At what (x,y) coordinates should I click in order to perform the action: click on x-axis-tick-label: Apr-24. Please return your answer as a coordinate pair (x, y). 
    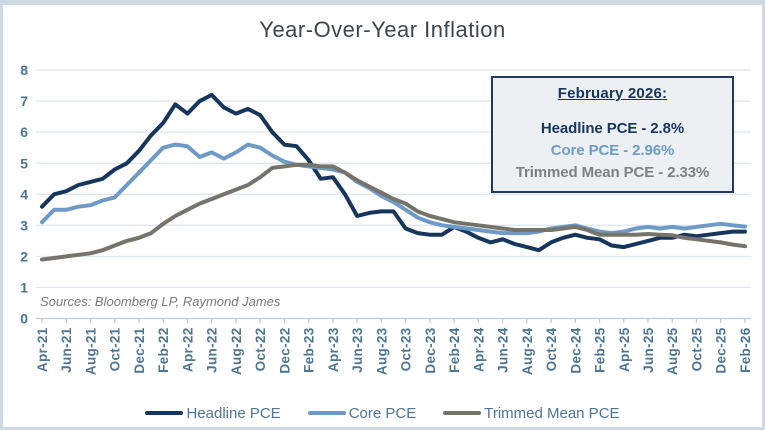
    Looking at the image, I should click on (478, 349).